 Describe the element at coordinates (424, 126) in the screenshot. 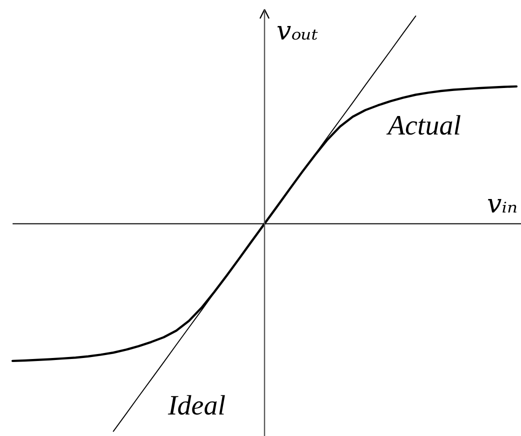

I see `series-label: Actual` at that location.